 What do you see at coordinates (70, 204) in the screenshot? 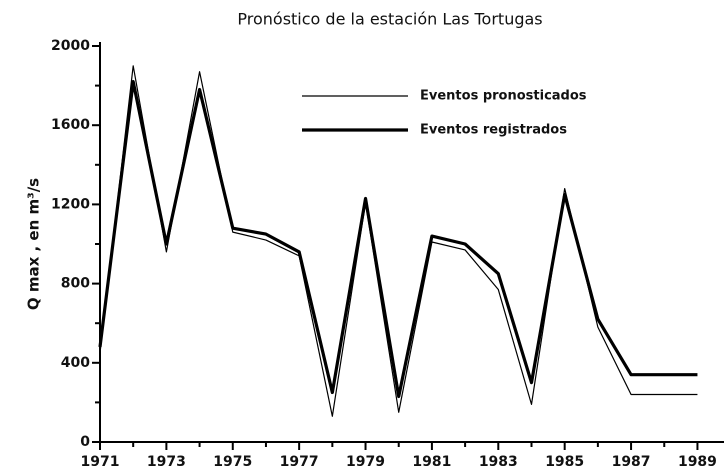
I see `y-tick-label: 1200` at bounding box center [70, 204].